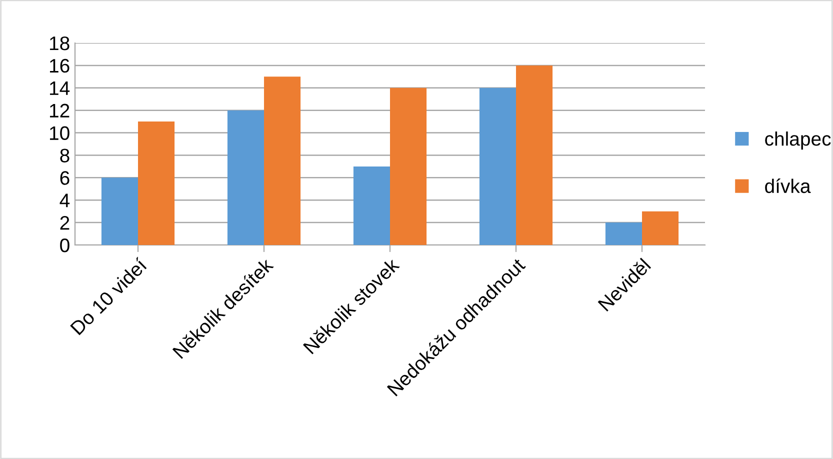 This screenshot has height=459, width=833. I want to click on y-tick-label: 12, so click(60, 111).